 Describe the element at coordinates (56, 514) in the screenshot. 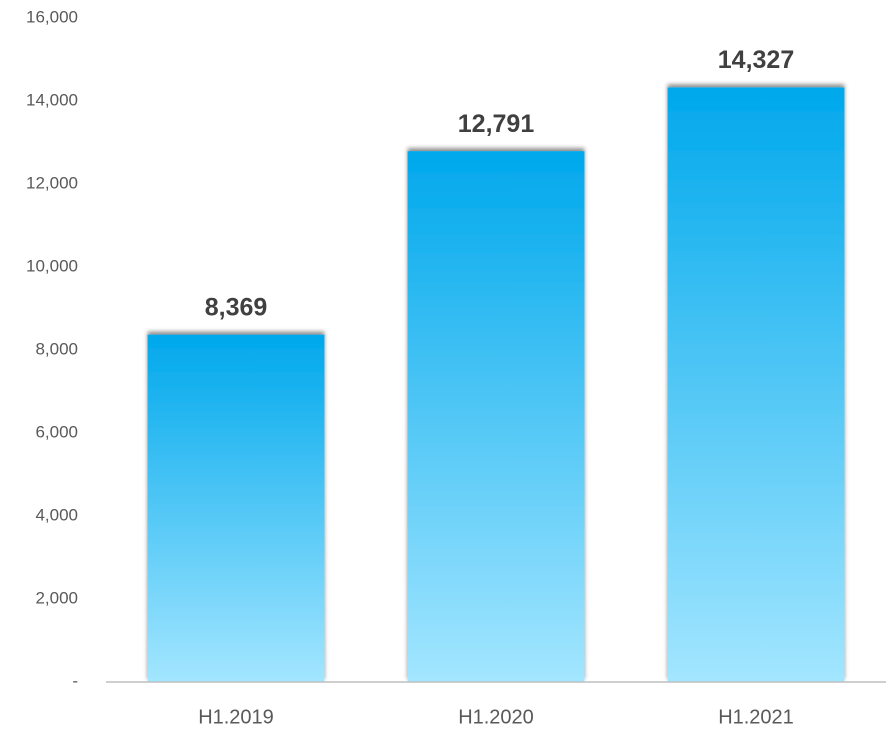

I see `y-tick-label: 4,000` at that location.